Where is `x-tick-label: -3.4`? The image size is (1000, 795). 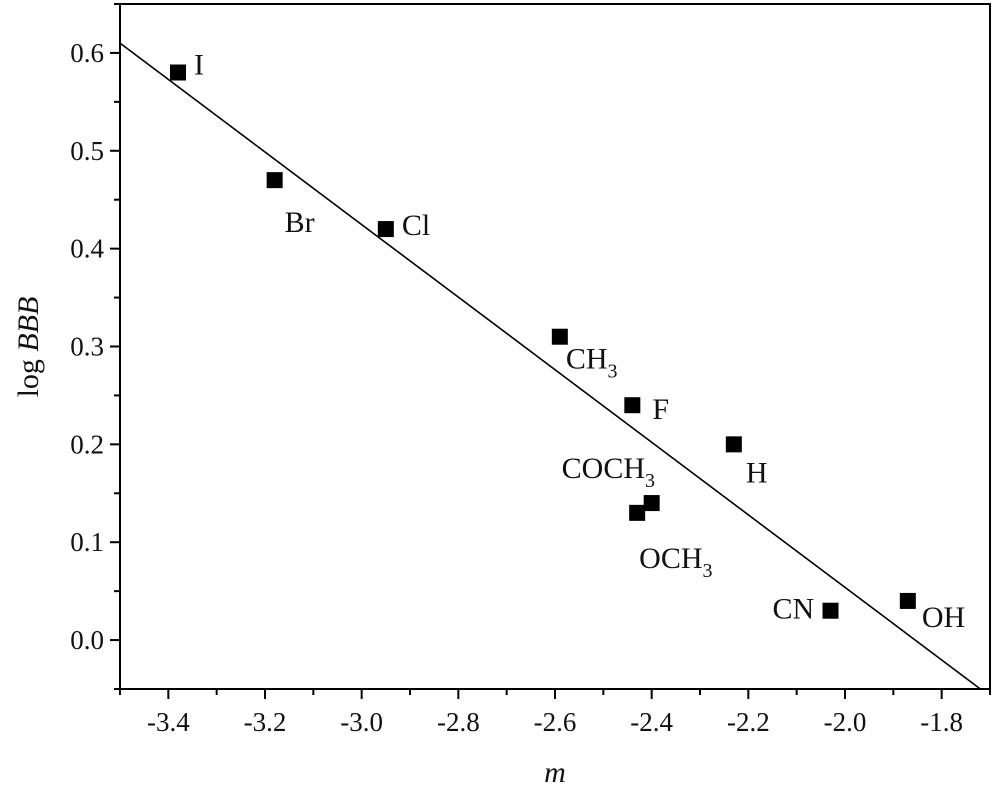 x-tick-label: -3.4 is located at coordinates (168, 722).